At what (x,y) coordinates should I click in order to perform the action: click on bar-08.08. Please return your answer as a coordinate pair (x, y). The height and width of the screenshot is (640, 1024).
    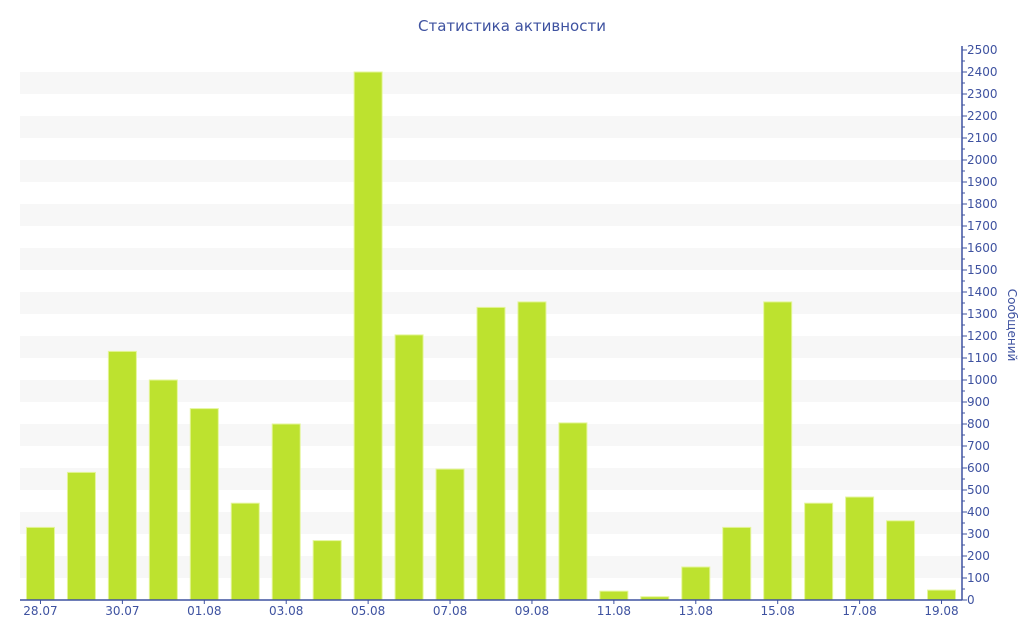
    Looking at the image, I should click on (491, 453).